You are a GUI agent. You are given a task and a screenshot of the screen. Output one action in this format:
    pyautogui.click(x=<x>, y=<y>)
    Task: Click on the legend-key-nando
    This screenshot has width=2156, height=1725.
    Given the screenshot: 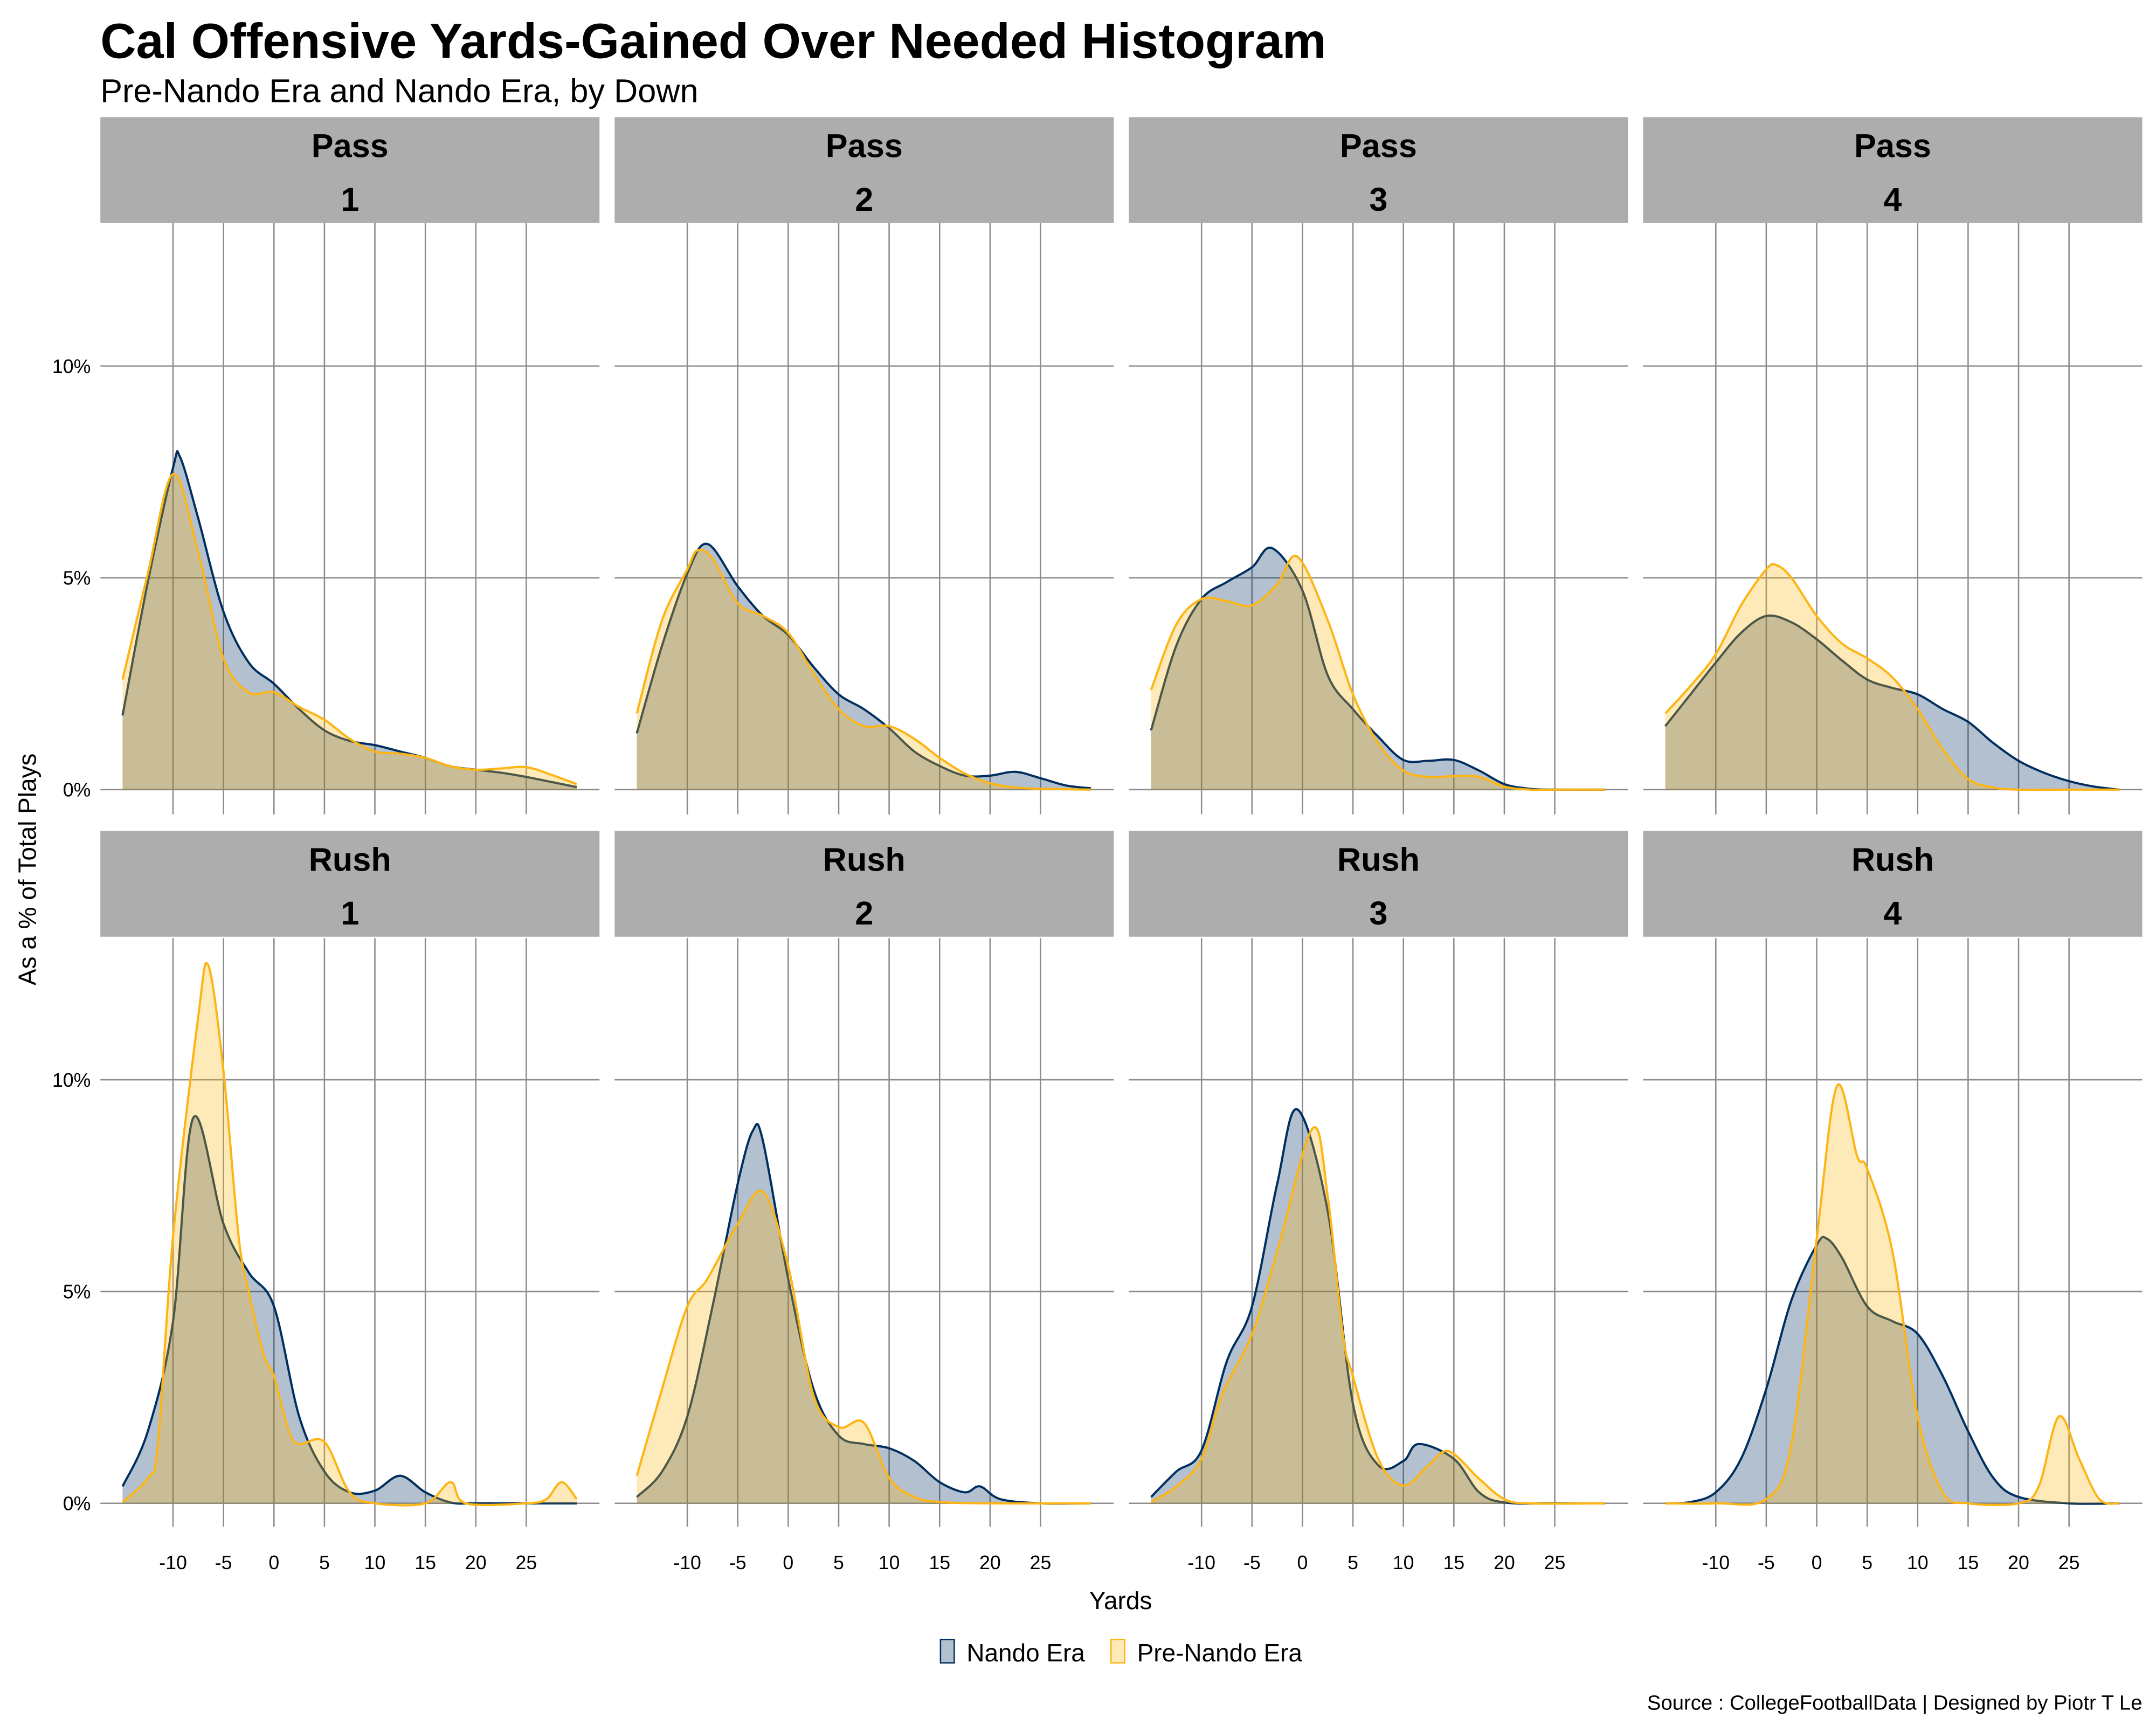 What is the action you would take?
    pyautogui.click(x=947, y=1651)
    